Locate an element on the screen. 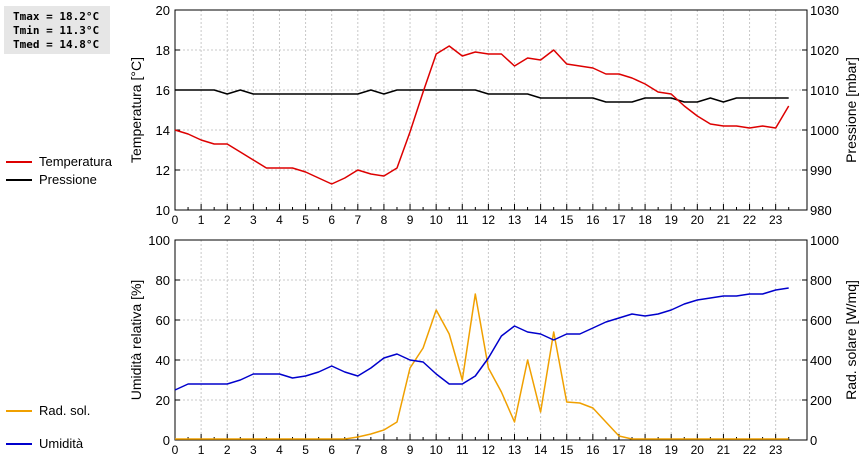 This screenshot has height=460, width=860. chart1-x-tick-label: 13 is located at coordinates (515, 220).